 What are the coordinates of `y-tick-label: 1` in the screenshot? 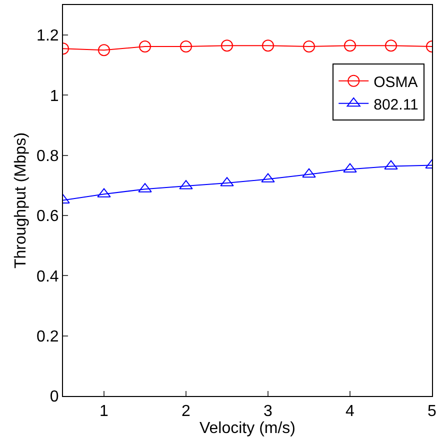 It's located at (54, 96).